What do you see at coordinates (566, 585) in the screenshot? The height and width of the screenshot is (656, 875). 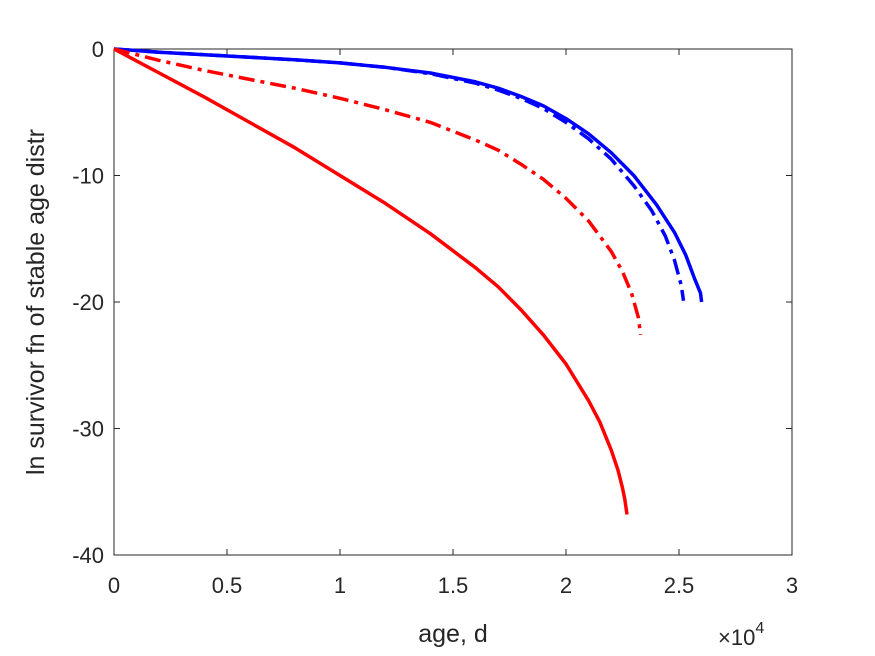 I see `x-tick-label: 2` at bounding box center [566, 585].